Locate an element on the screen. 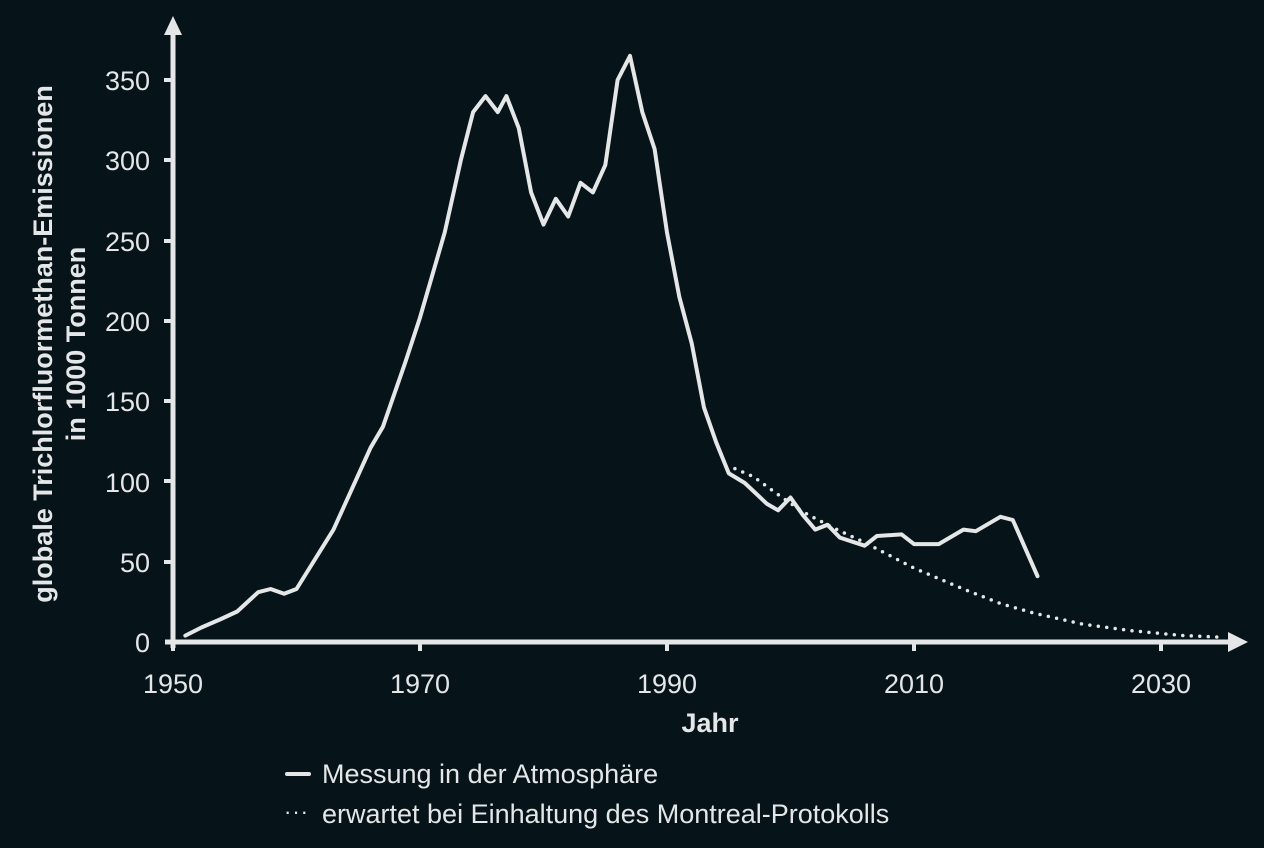 The width and height of the screenshot is (1264, 848). series-expected-montreal is located at coordinates (979, 552).